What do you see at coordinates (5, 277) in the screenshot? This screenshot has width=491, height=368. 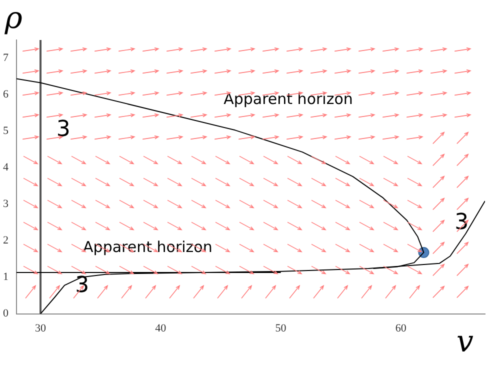 I see `y-tick-label: 1` at bounding box center [5, 277].